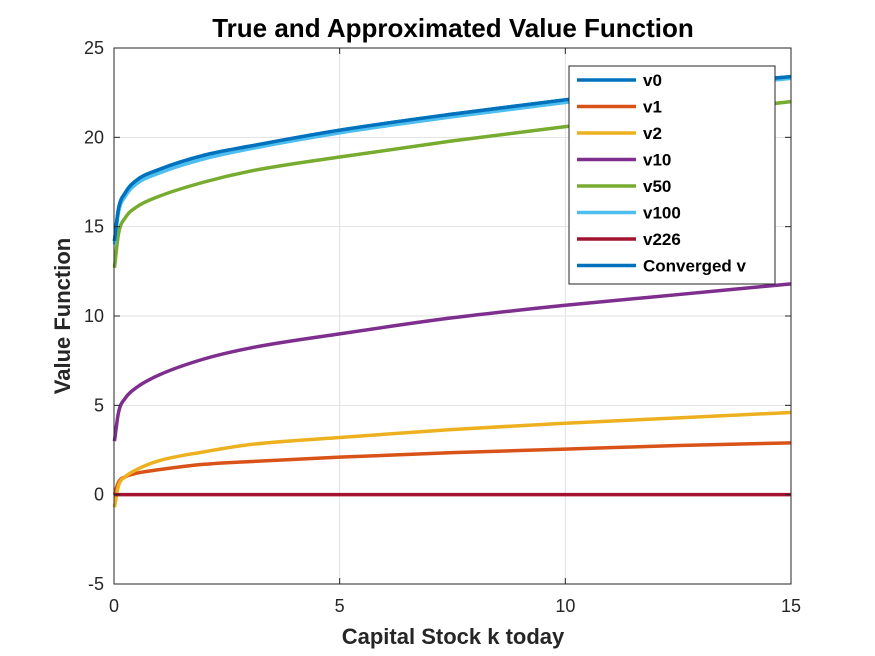 The height and width of the screenshot is (656, 875). What do you see at coordinates (662, 239) in the screenshot?
I see `legend-label-v226: v226` at bounding box center [662, 239].